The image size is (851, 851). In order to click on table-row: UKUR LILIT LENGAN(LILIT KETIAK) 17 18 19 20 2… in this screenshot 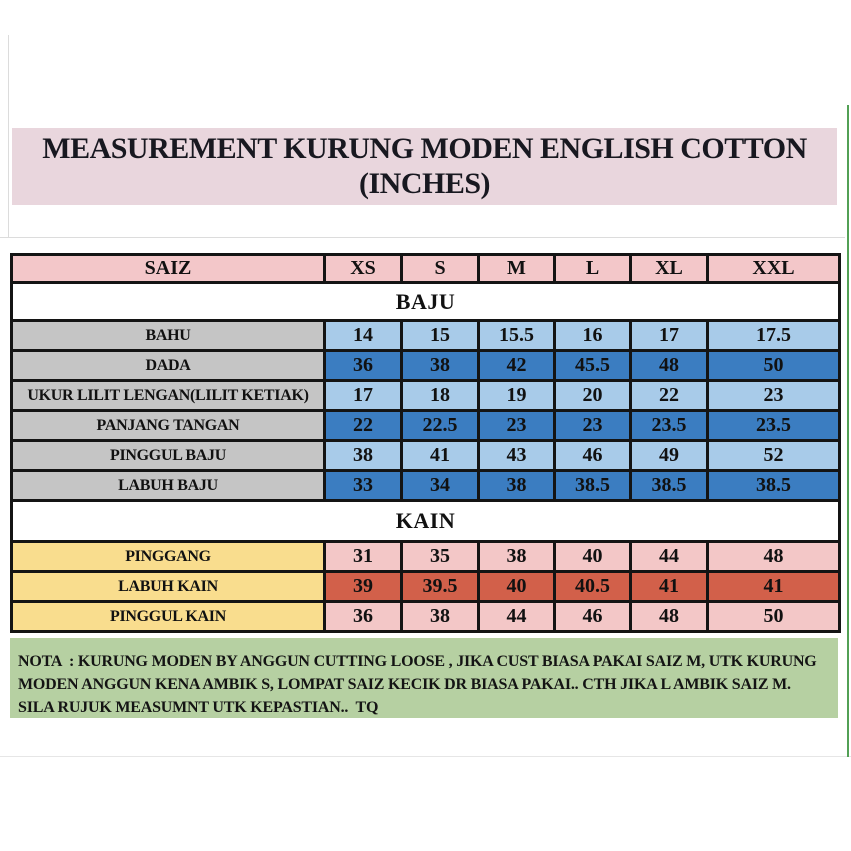, I will do `click(425, 395)`.